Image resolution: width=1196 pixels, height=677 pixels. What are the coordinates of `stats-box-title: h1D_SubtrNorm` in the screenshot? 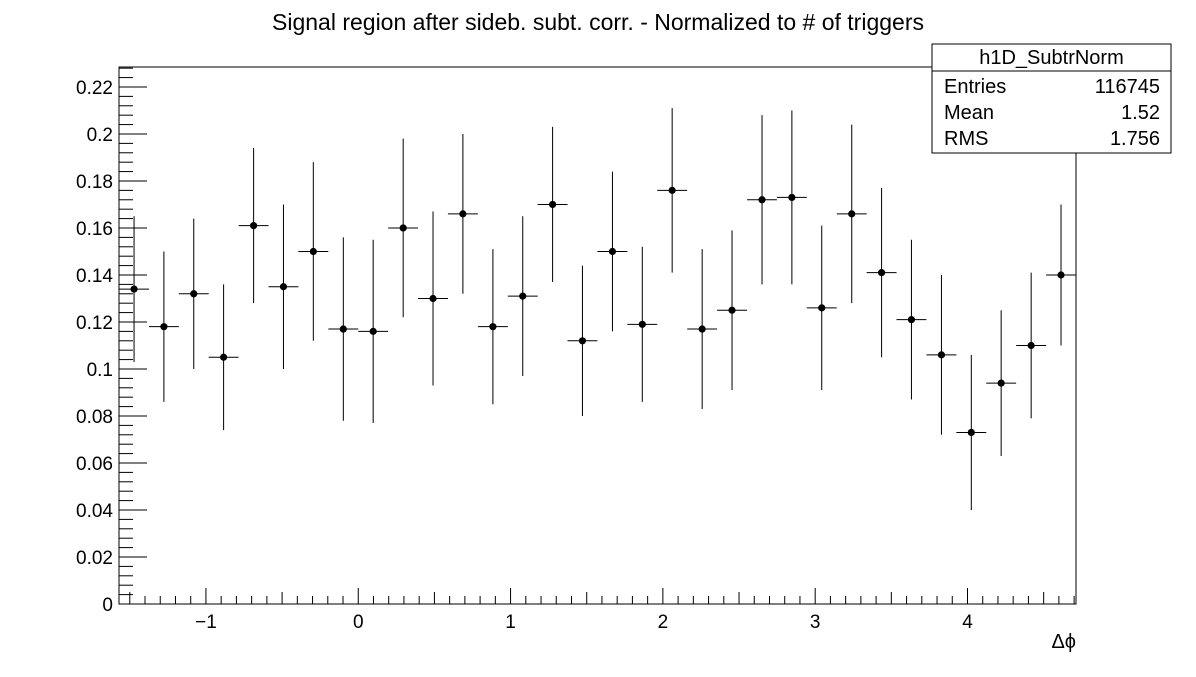 It's located at (1051, 58).